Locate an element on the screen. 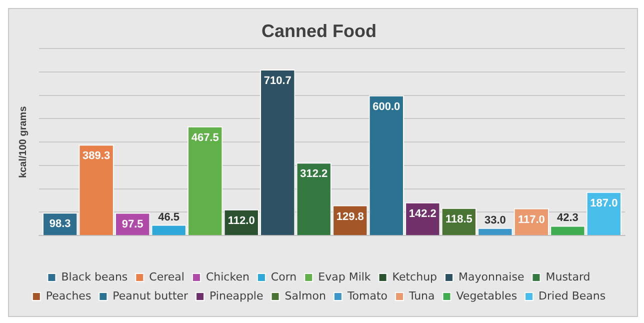 The image size is (644, 323). data-label: 117.0 is located at coordinates (531, 220).